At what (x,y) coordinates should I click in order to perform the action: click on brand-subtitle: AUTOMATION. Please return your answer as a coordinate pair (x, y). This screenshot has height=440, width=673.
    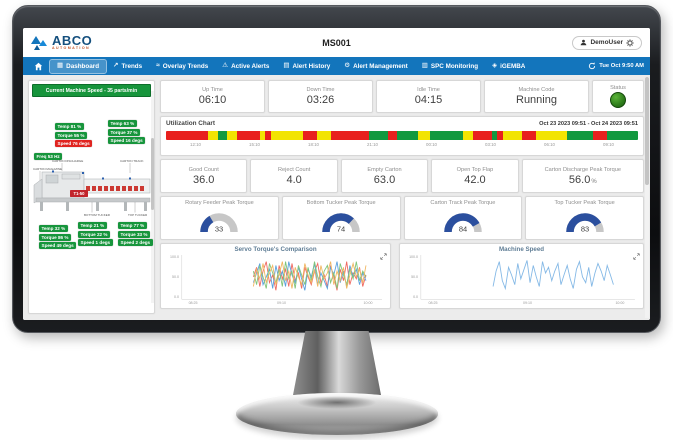
    Looking at the image, I should click on (71, 48).